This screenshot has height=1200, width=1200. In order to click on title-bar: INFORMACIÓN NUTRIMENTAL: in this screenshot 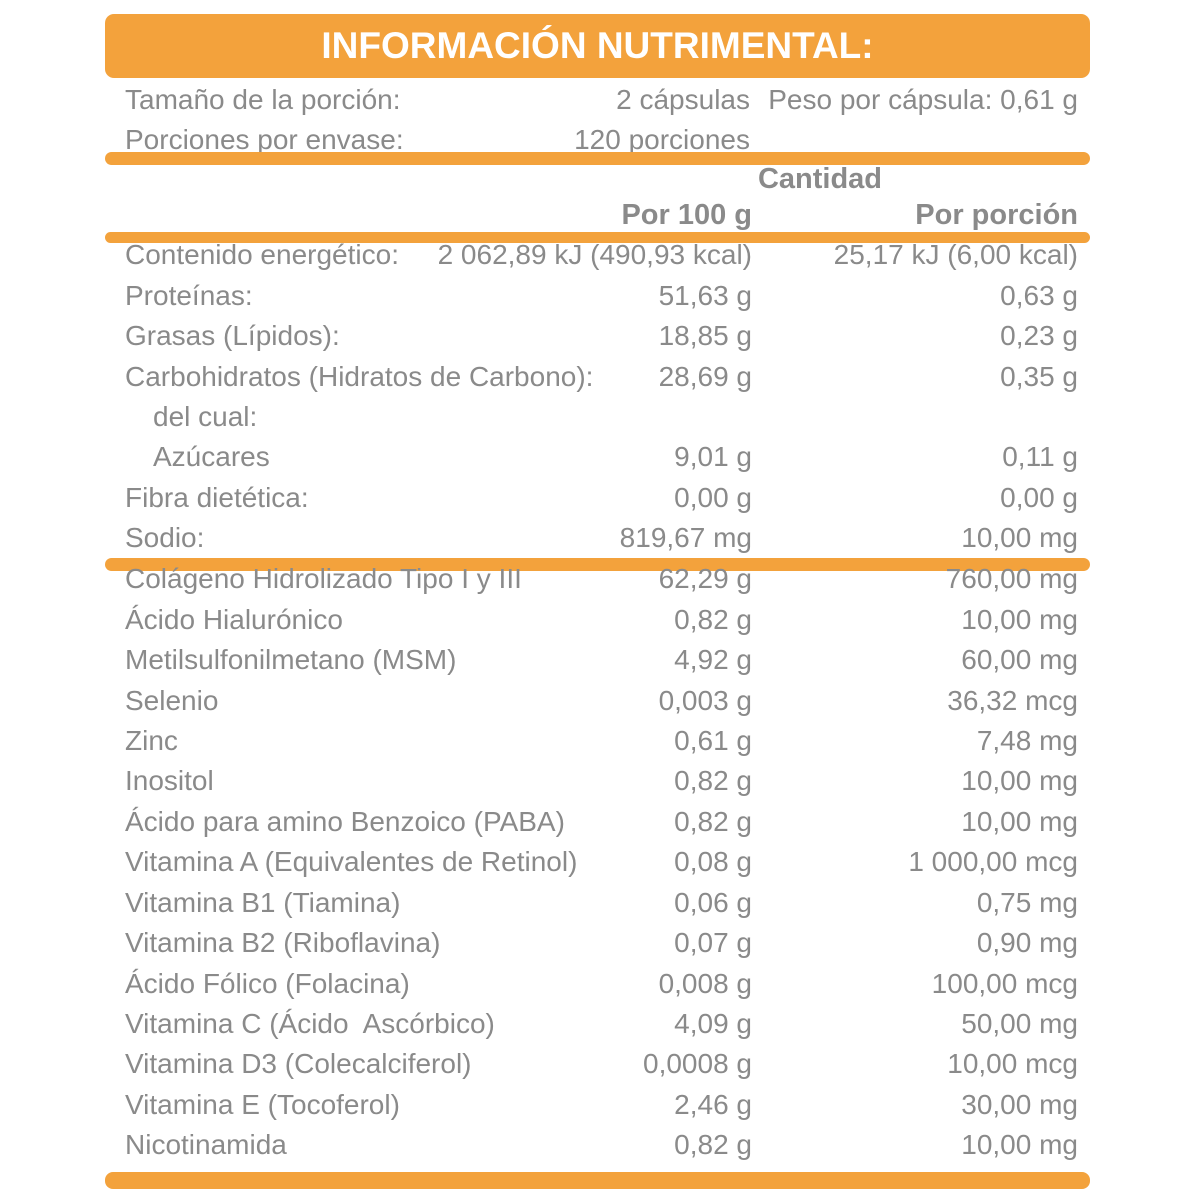, I will do `click(597, 46)`.